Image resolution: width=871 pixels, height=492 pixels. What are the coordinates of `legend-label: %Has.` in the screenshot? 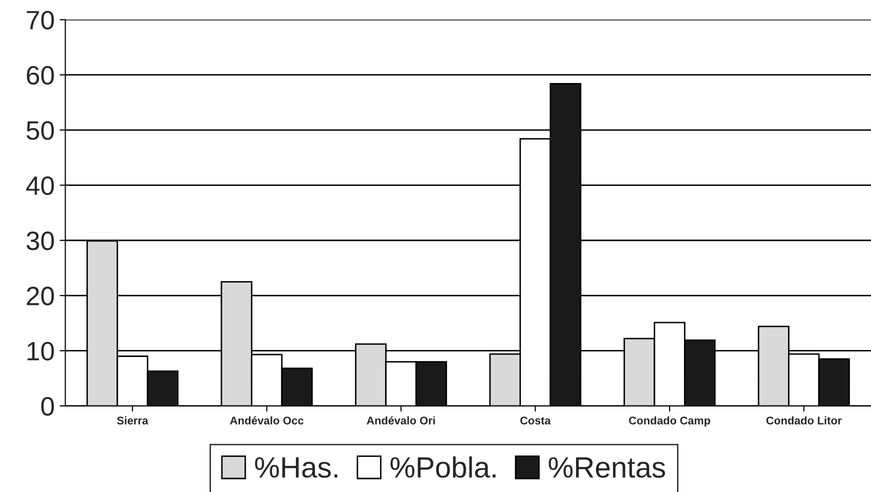 It's located at (296, 467).